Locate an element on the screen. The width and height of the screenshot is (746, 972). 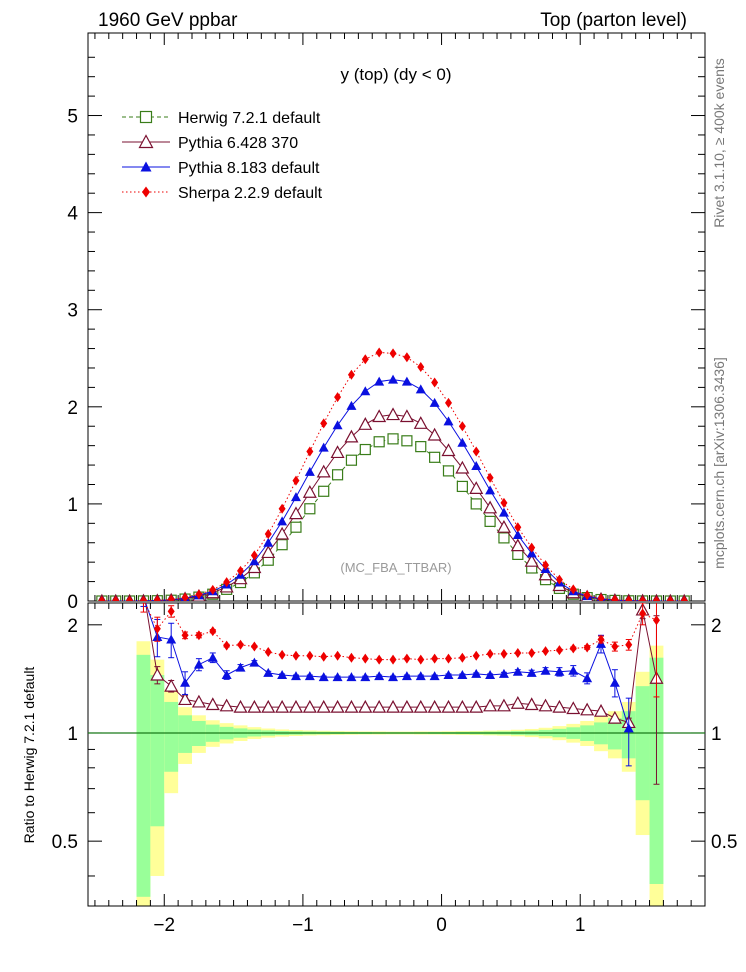
y-tick-label-right: 1 is located at coordinates (716, 734).